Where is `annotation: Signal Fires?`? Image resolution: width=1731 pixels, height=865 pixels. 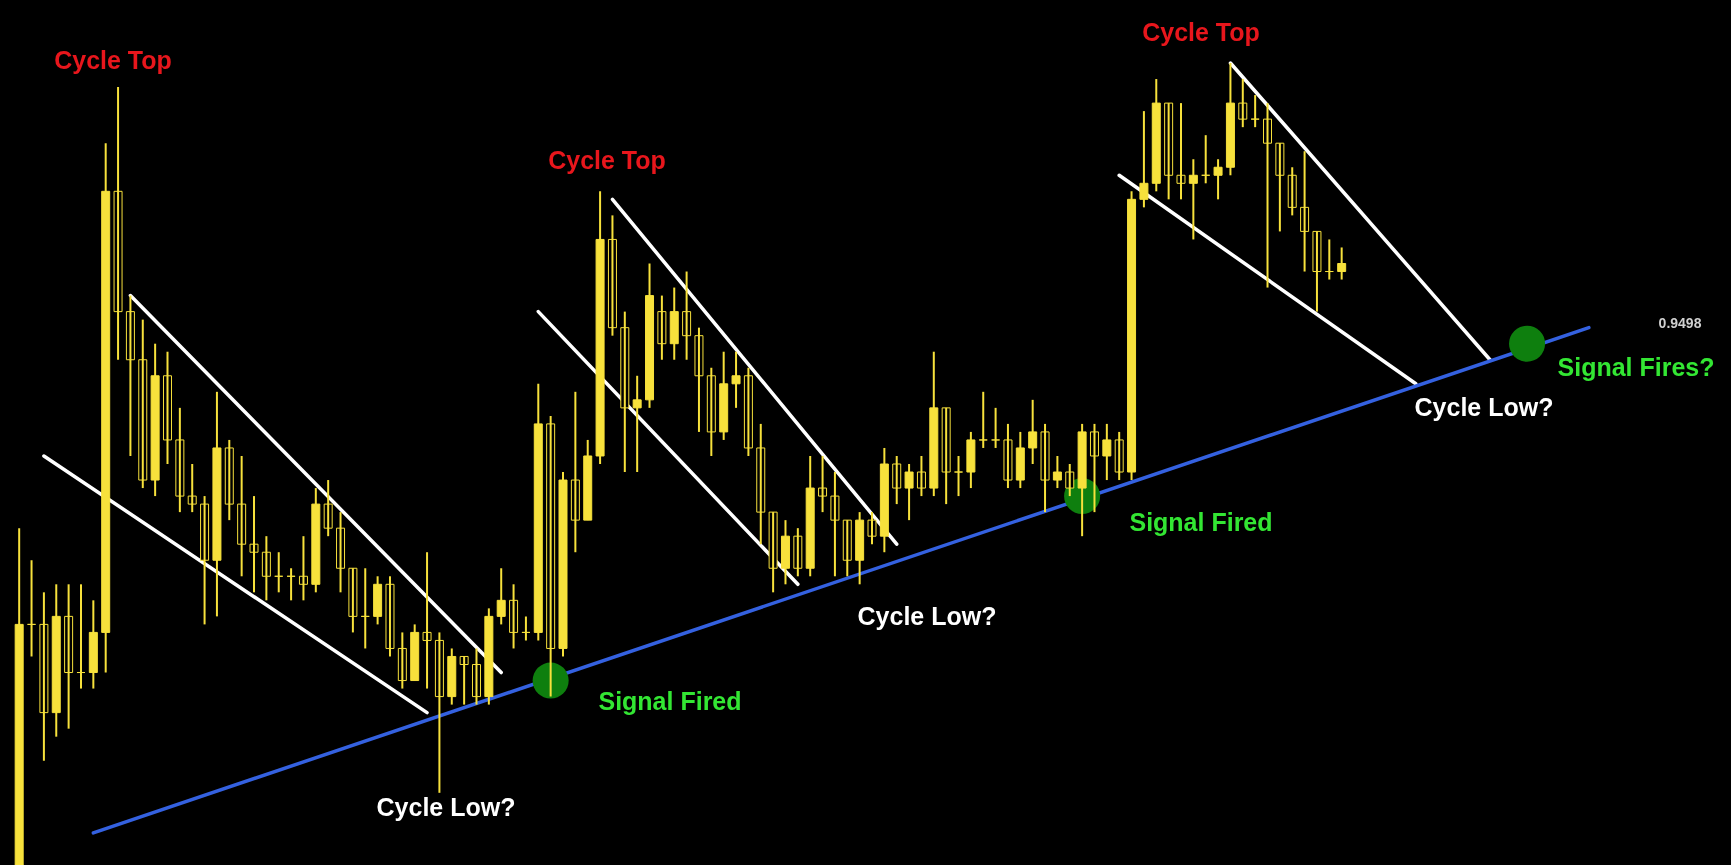
annotation: Signal Fires? is located at coordinates (1636, 367).